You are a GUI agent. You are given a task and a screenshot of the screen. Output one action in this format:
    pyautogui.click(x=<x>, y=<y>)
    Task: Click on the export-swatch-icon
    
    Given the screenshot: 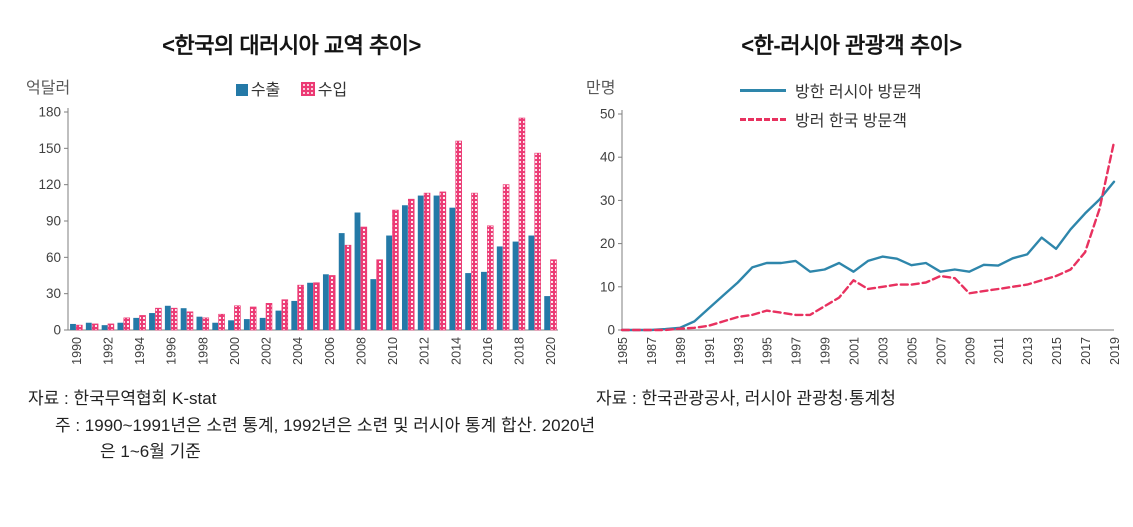 What is the action you would take?
    pyautogui.click(x=241, y=90)
    